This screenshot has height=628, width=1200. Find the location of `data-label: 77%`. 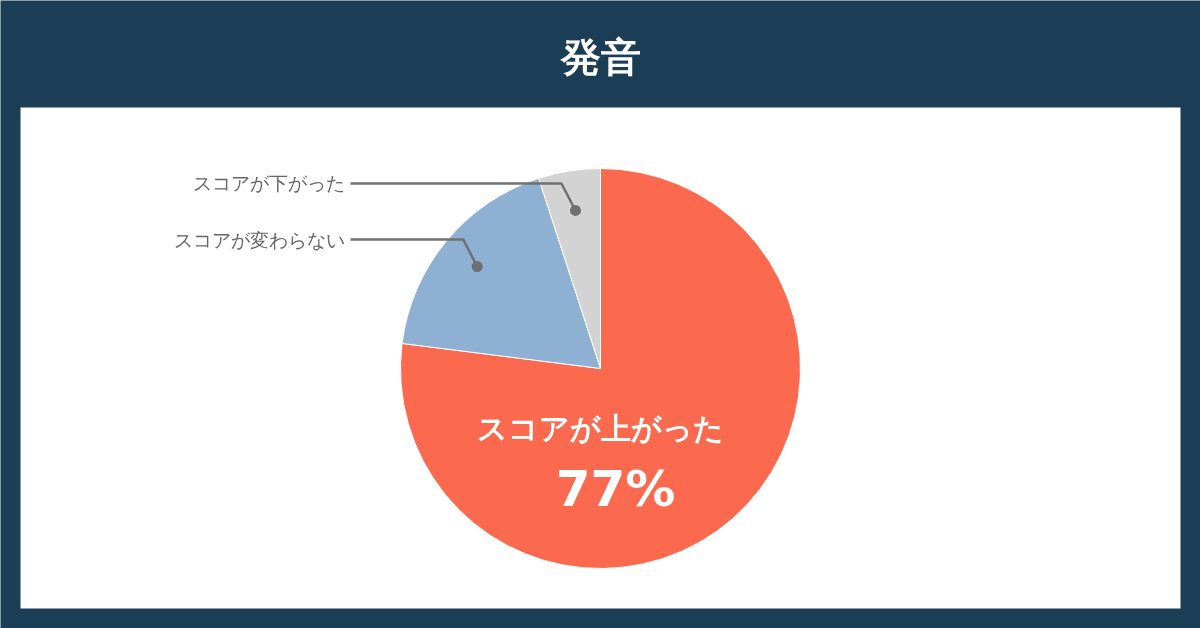

data-label: 77% is located at coordinates (615, 488).